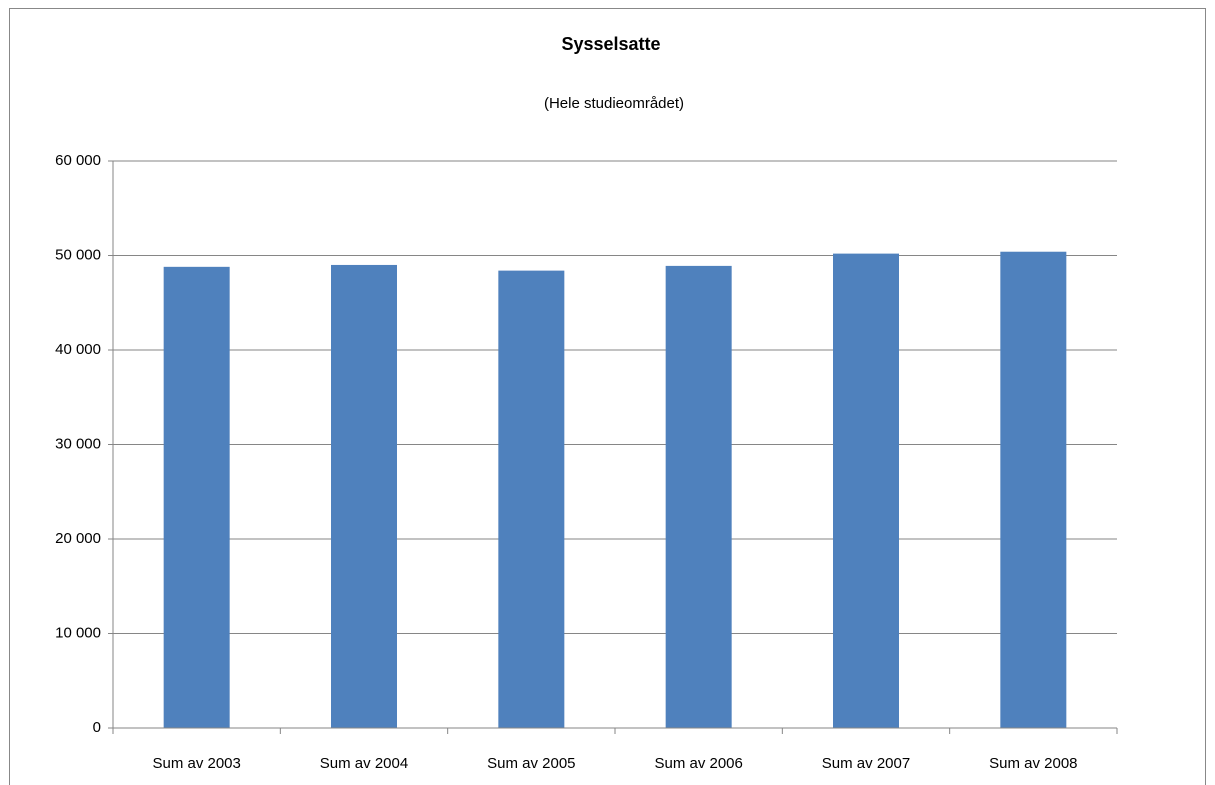  What do you see at coordinates (614, 103) in the screenshot?
I see `chart-subtitle: (Hele studieområdet)` at bounding box center [614, 103].